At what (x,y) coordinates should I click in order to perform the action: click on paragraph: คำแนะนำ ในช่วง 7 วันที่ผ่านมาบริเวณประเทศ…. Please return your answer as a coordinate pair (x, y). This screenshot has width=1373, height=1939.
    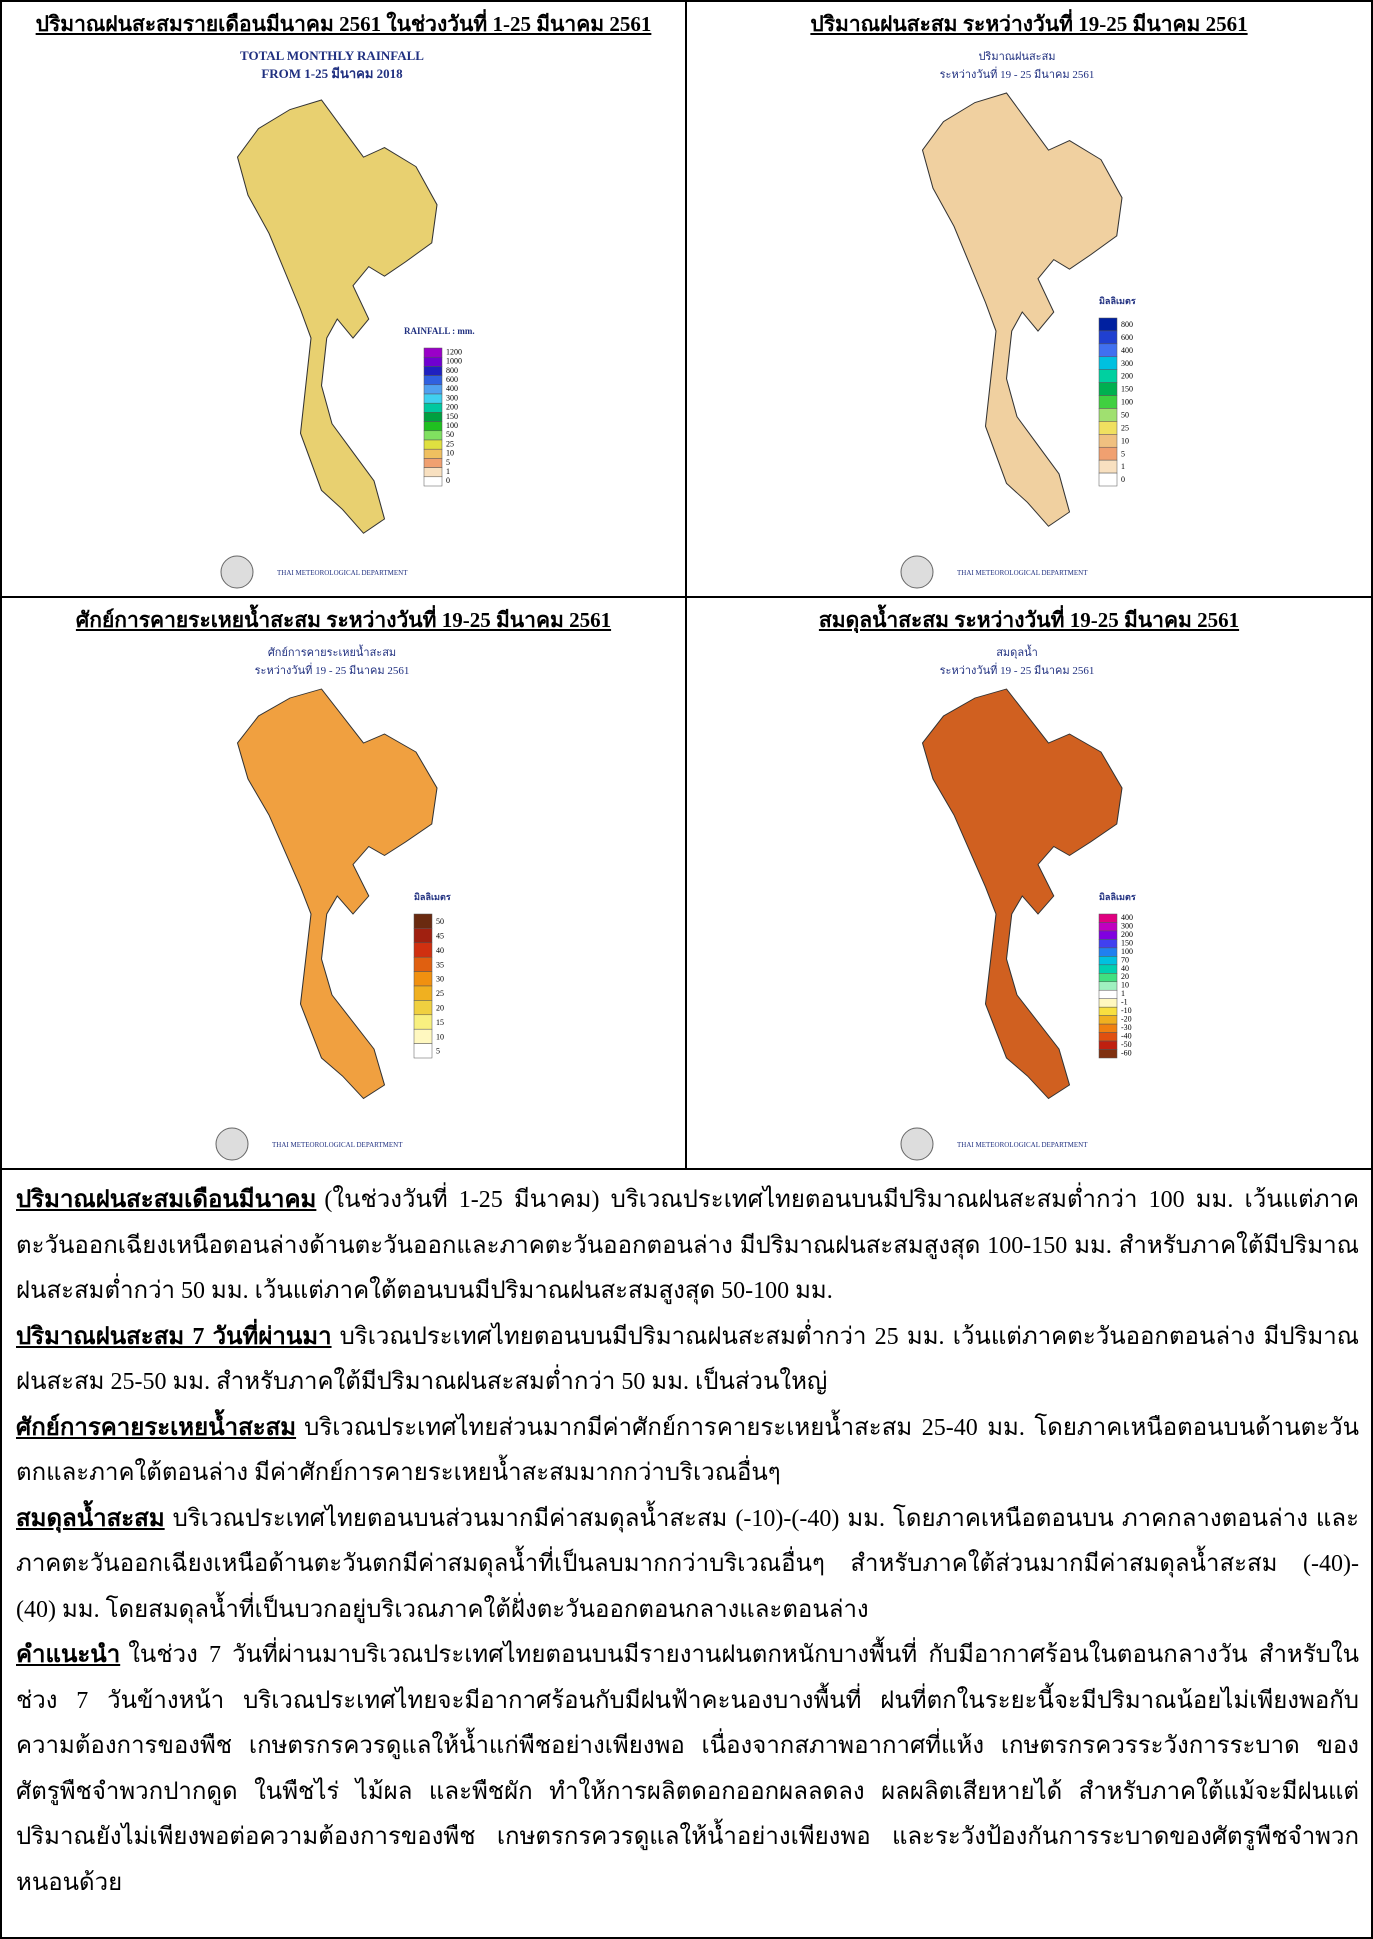
    Looking at the image, I should click on (687, 1769).